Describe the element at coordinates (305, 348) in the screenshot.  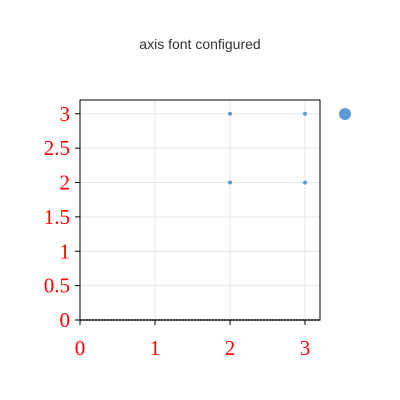
I see `x-tick-label: 3` at that location.